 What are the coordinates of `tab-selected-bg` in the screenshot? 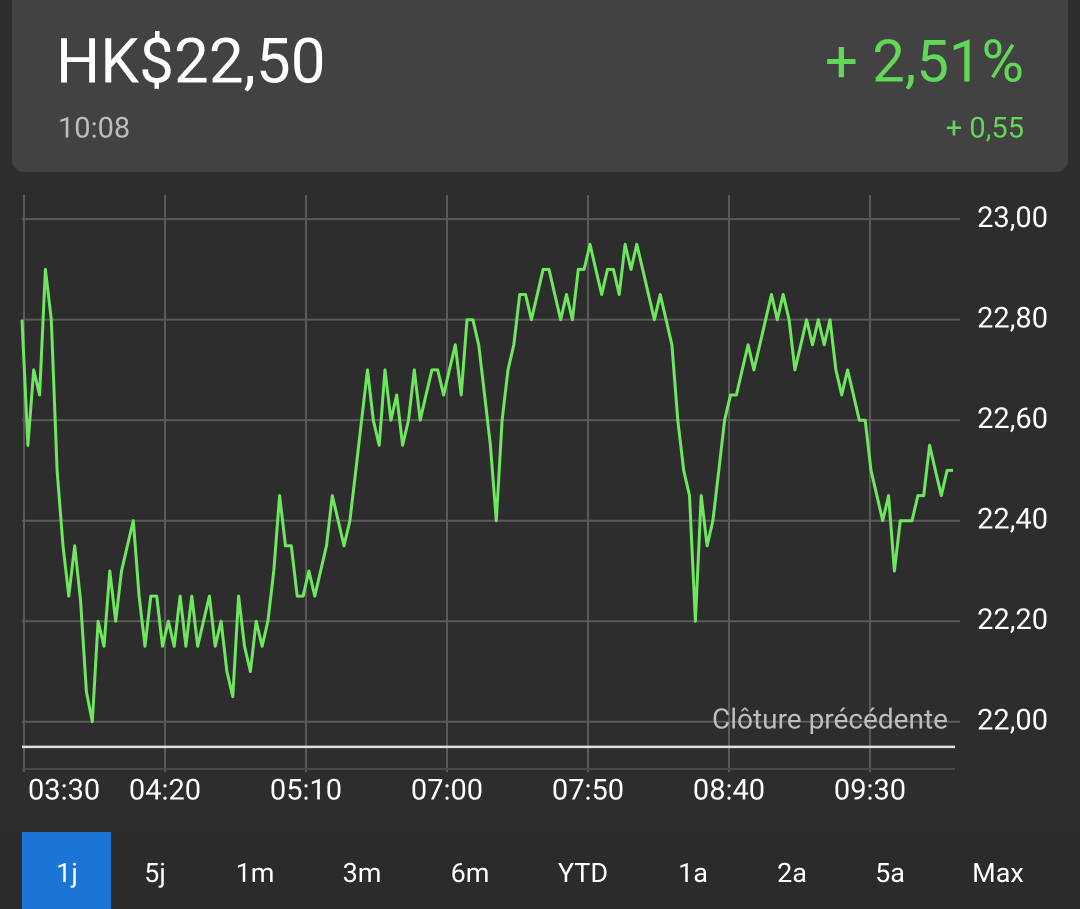 It's located at (66, 870).